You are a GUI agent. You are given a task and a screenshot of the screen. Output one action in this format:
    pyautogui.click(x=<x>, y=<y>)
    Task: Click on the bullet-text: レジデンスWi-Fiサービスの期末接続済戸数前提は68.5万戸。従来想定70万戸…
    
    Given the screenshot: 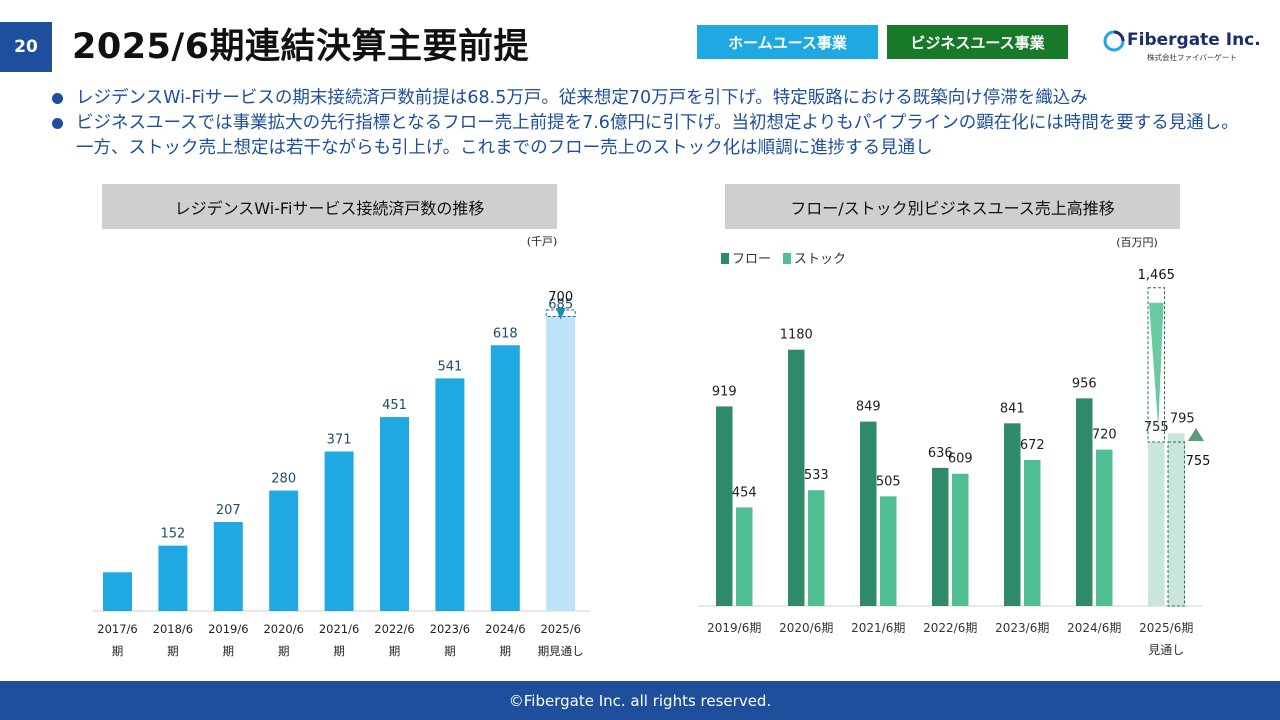 What is the action you would take?
    pyautogui.click(x=582, y=98)
    